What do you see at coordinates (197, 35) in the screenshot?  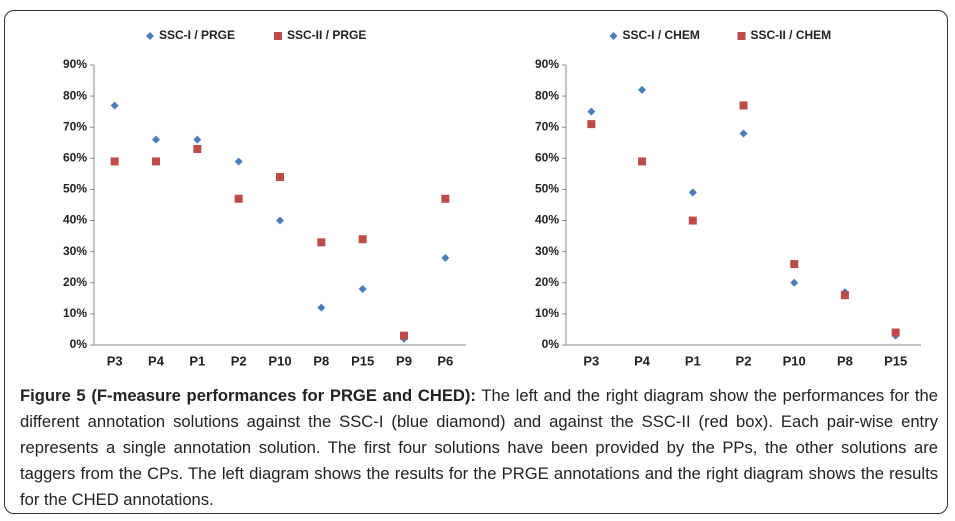 I see `legend-label: SSC-I / PRGE` at bounding box center [197, 35].